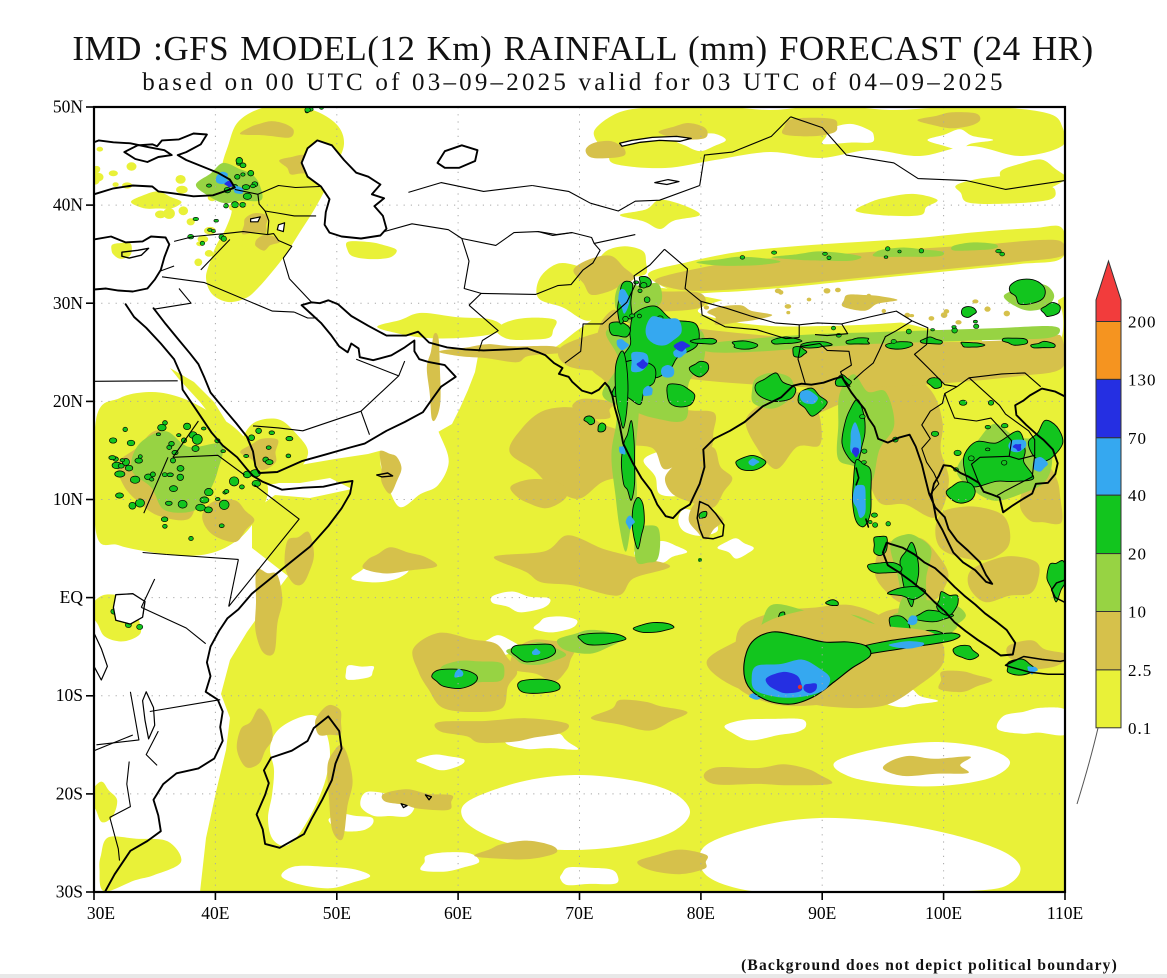 The width and height of the screenshot is (1167, 978). What do you see at coordinates (1140, 670) in the screenshot?
I see `svg-text: 2.5` at bounding box center [1140, 670].